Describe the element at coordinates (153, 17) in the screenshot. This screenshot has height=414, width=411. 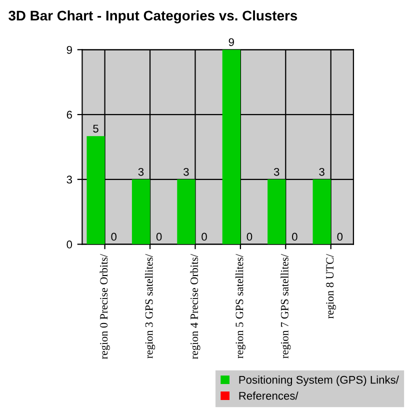
I see `chart-title: 3D Bar Chart - Input Categories vs. Clusters` at that location.